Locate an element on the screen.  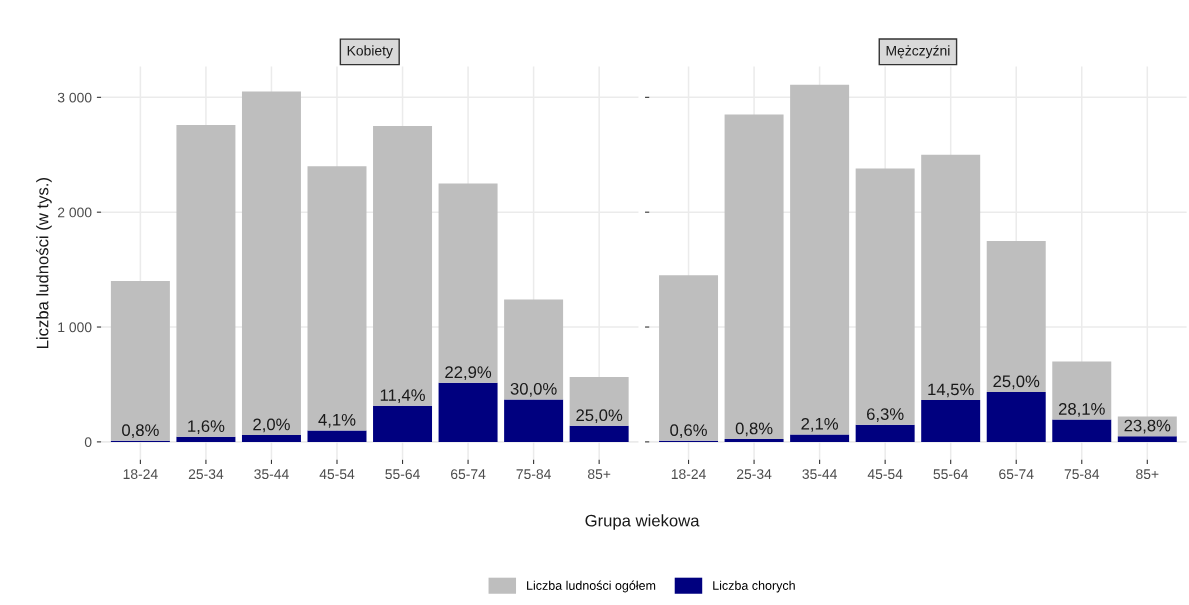
annotation: 2,1% is located at coordinates (820, 424).